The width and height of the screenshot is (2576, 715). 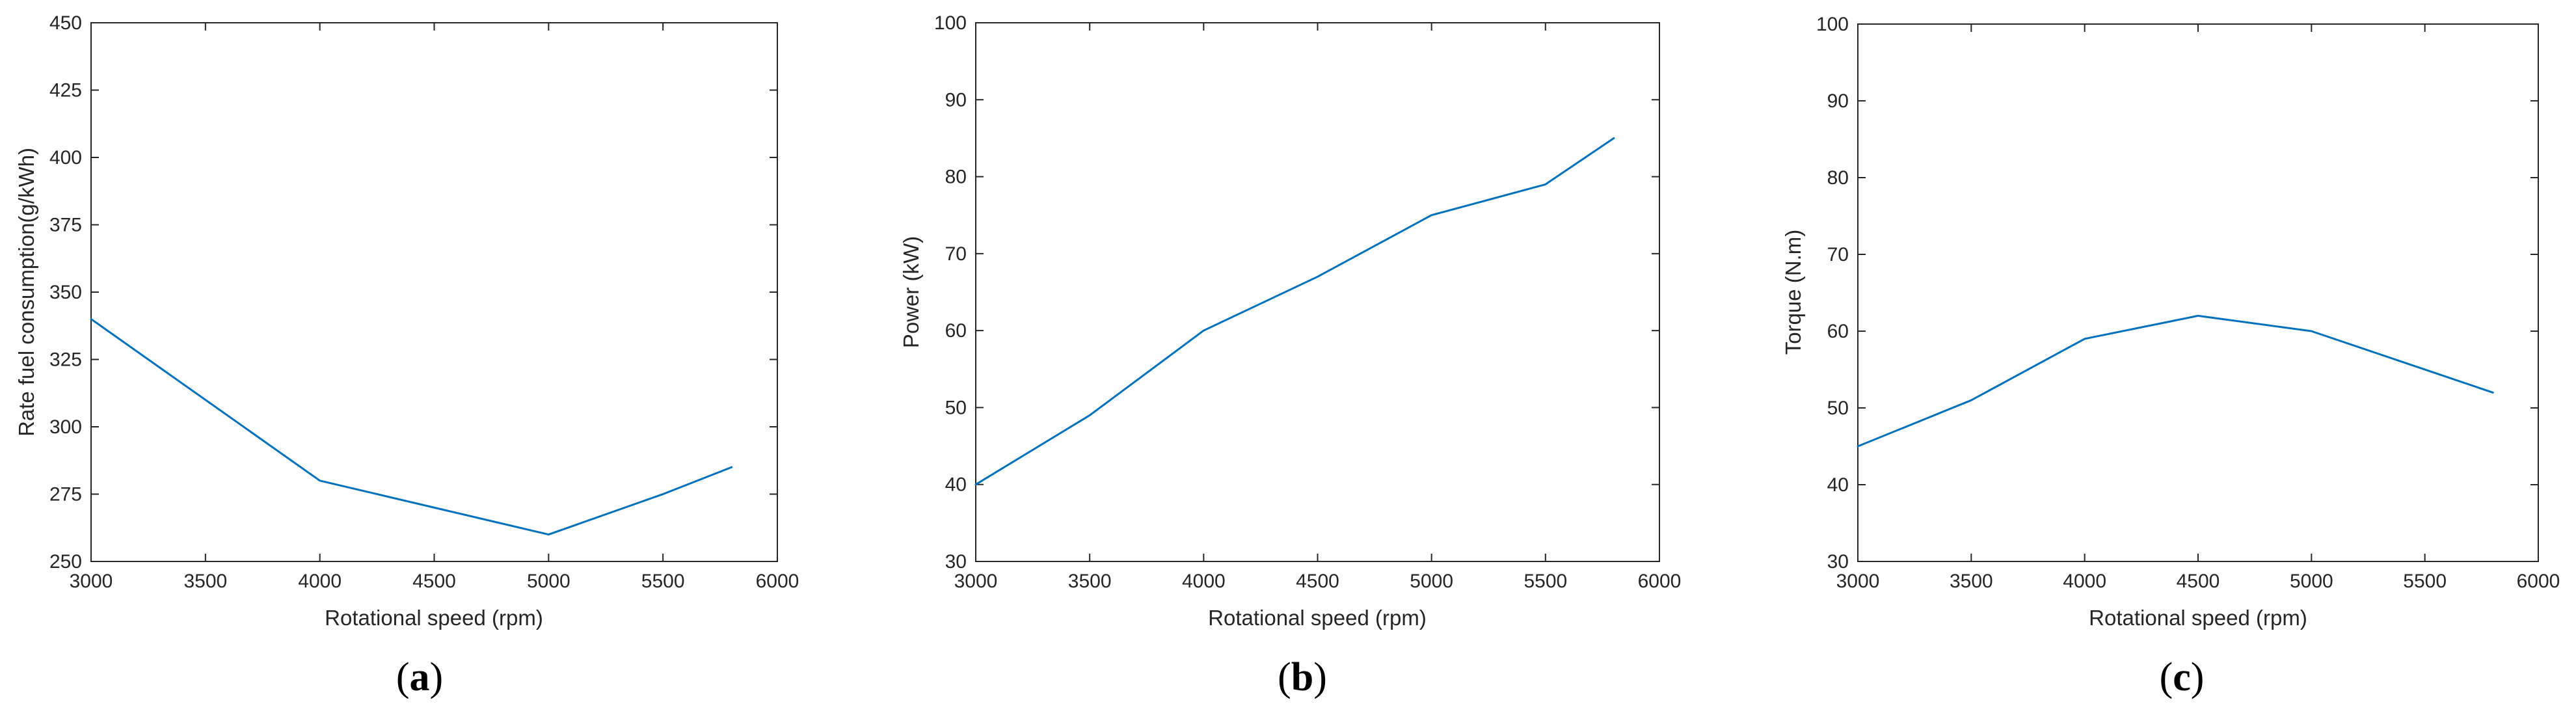 I want to click on y-tick-label: 375, so click(x=65, y=226).